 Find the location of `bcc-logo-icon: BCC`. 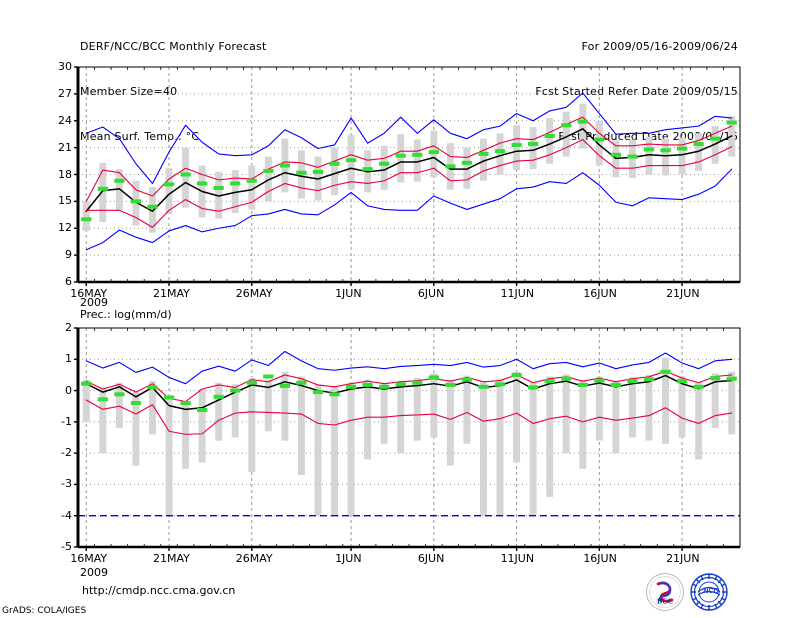

bcc-logo-icon: BCC is located at coordinates (665, 592).